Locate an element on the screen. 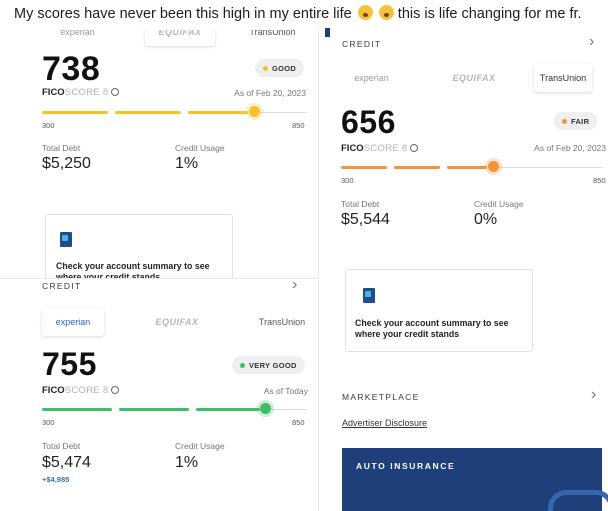 This screenshot has height=511, width=608. credit-usage-value: 0% is located at coordinates (486, 219).